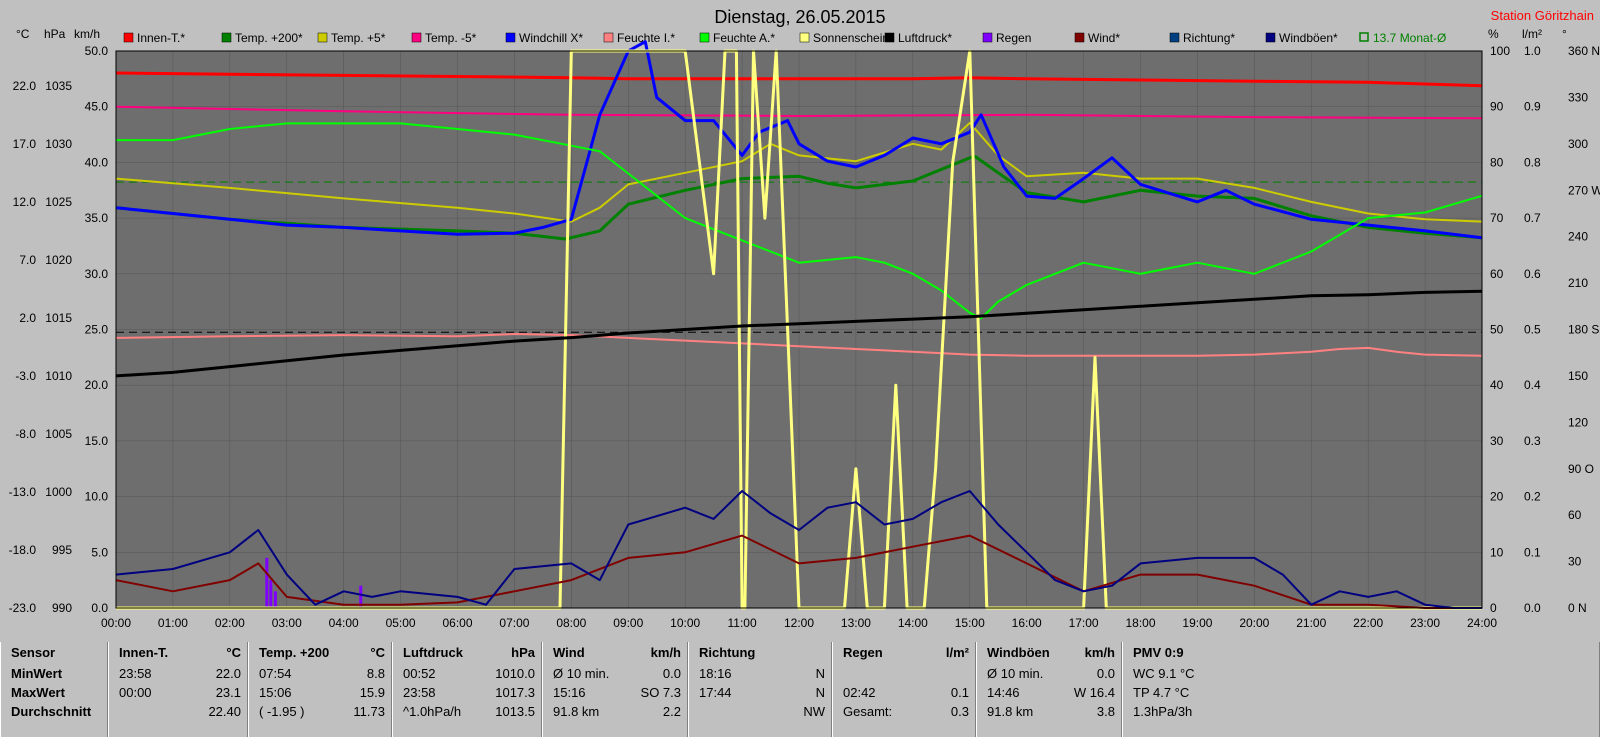  What do you see at coordinates (904, 675) in the screenshot?
I see `stats-row` at bounding box center [904, 675].